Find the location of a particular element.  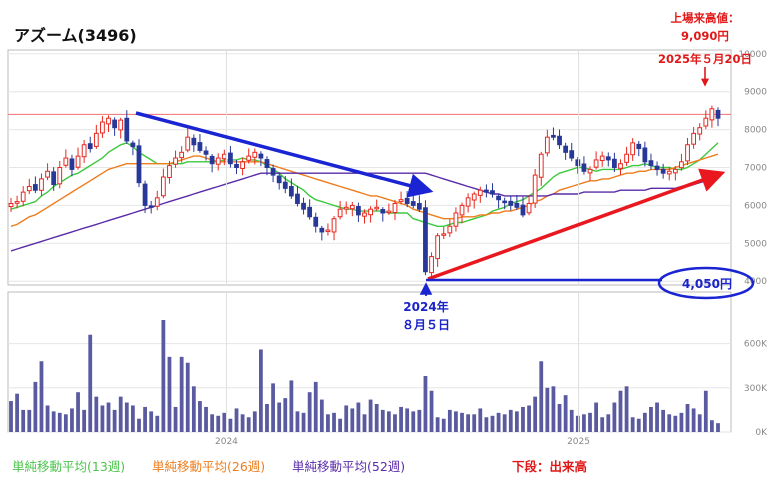

price-y-axis: 4000 5000 6000 7000 8000 9000 10000 is located at coordinates (752, 168).